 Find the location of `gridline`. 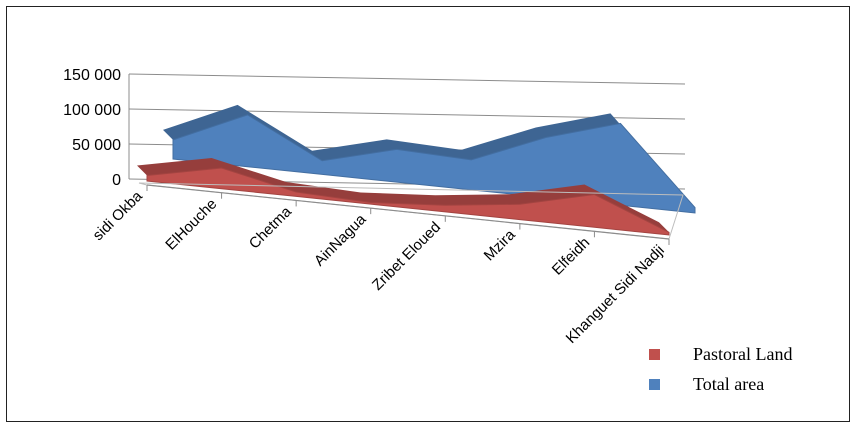

gridline is located at coordinates (407, 79).